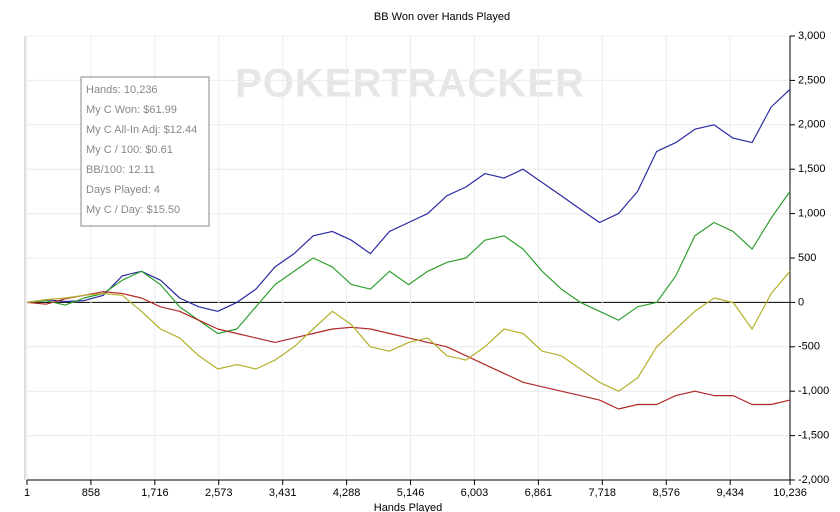  Describe the element at coordinates (475, 493) in the screenshot. I see `x-tick-label: 6,003` at that location.